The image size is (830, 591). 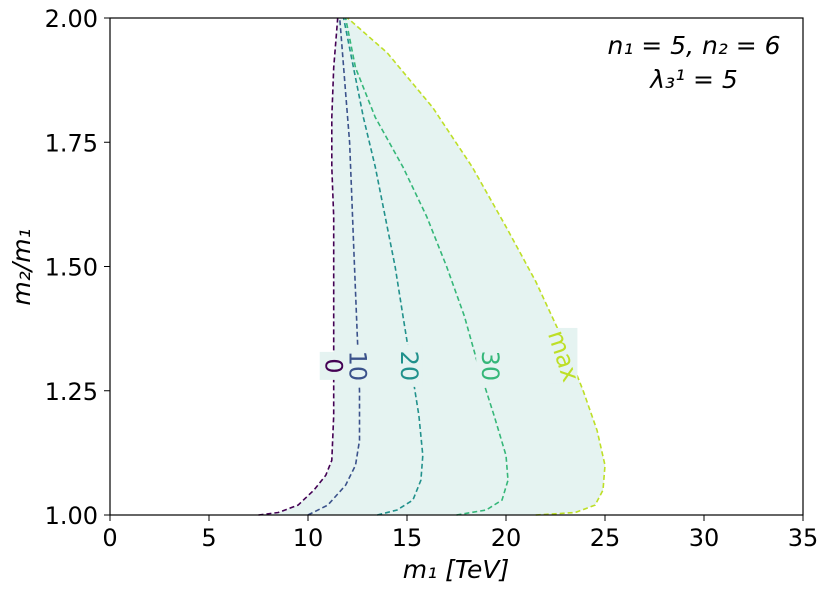 I want to click on x-tick-label: 30, so click(x=704, y=538).